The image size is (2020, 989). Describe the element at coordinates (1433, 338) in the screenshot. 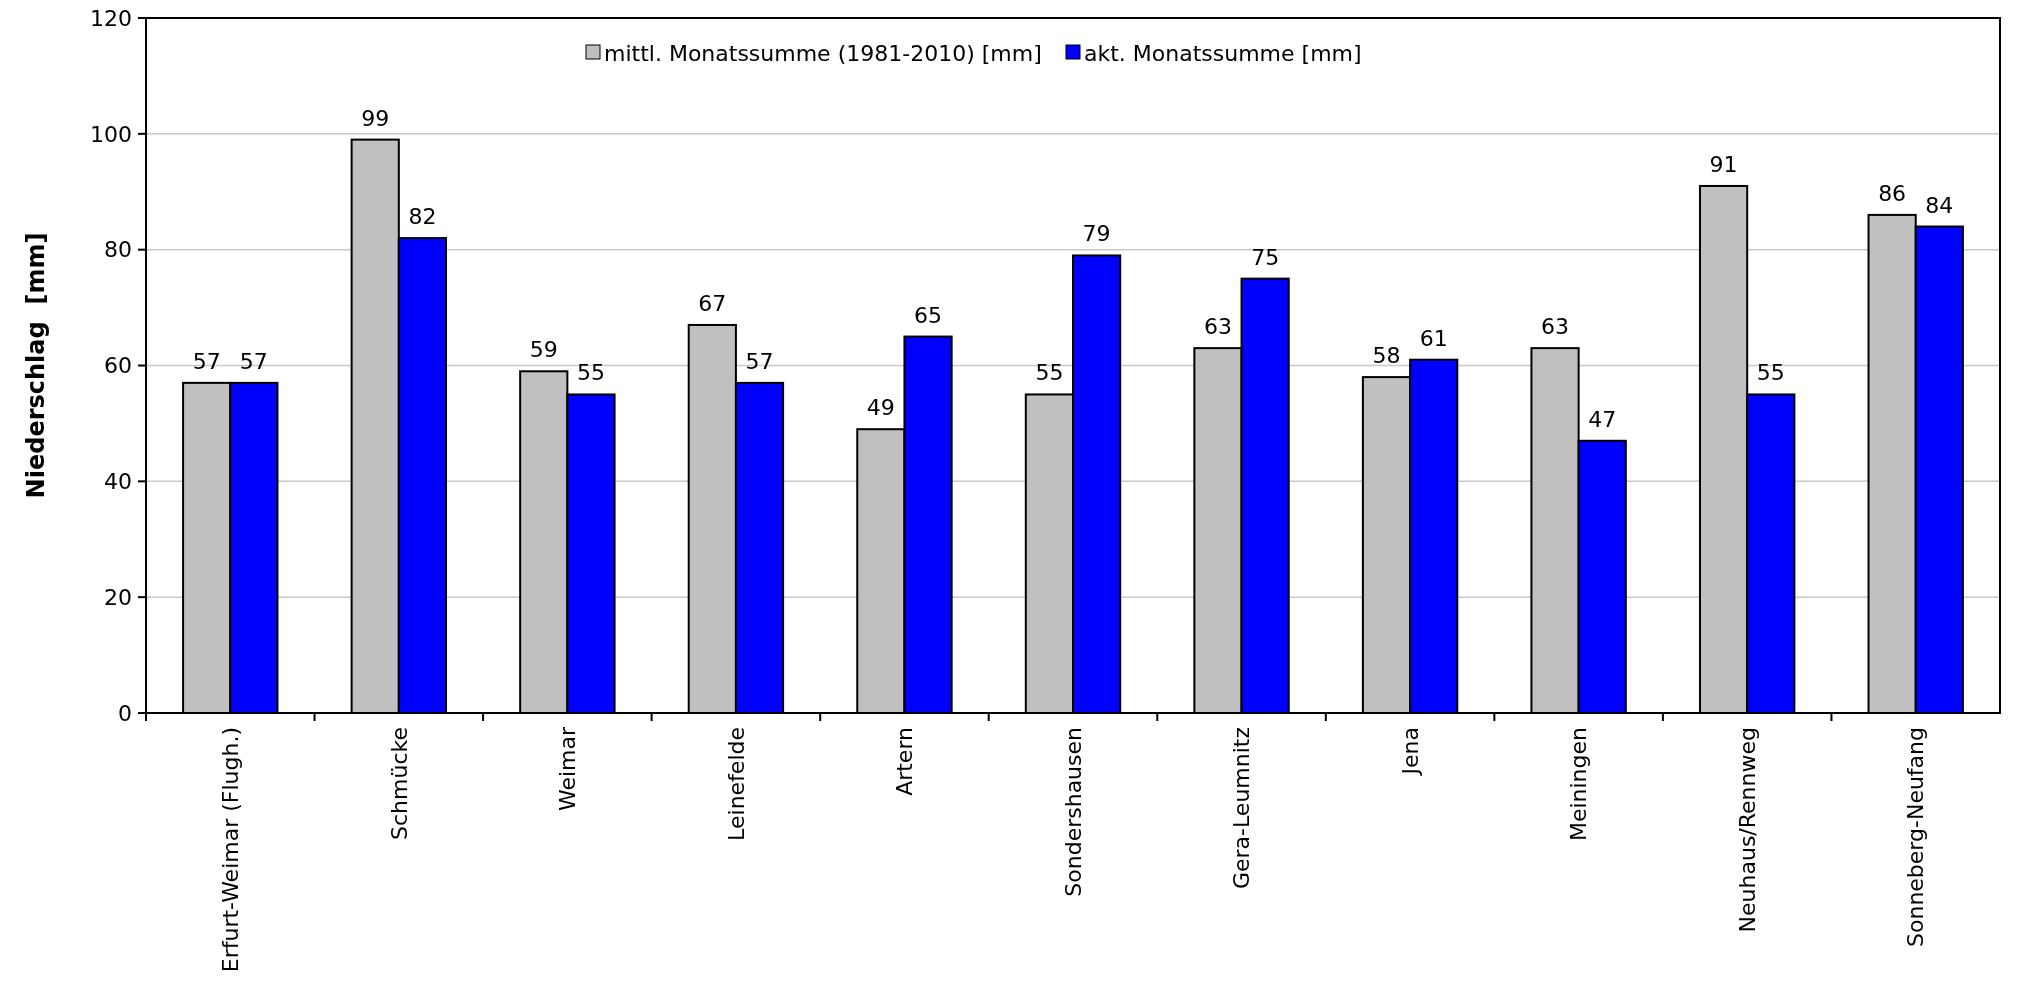

I see `data-label: 61` at that location.